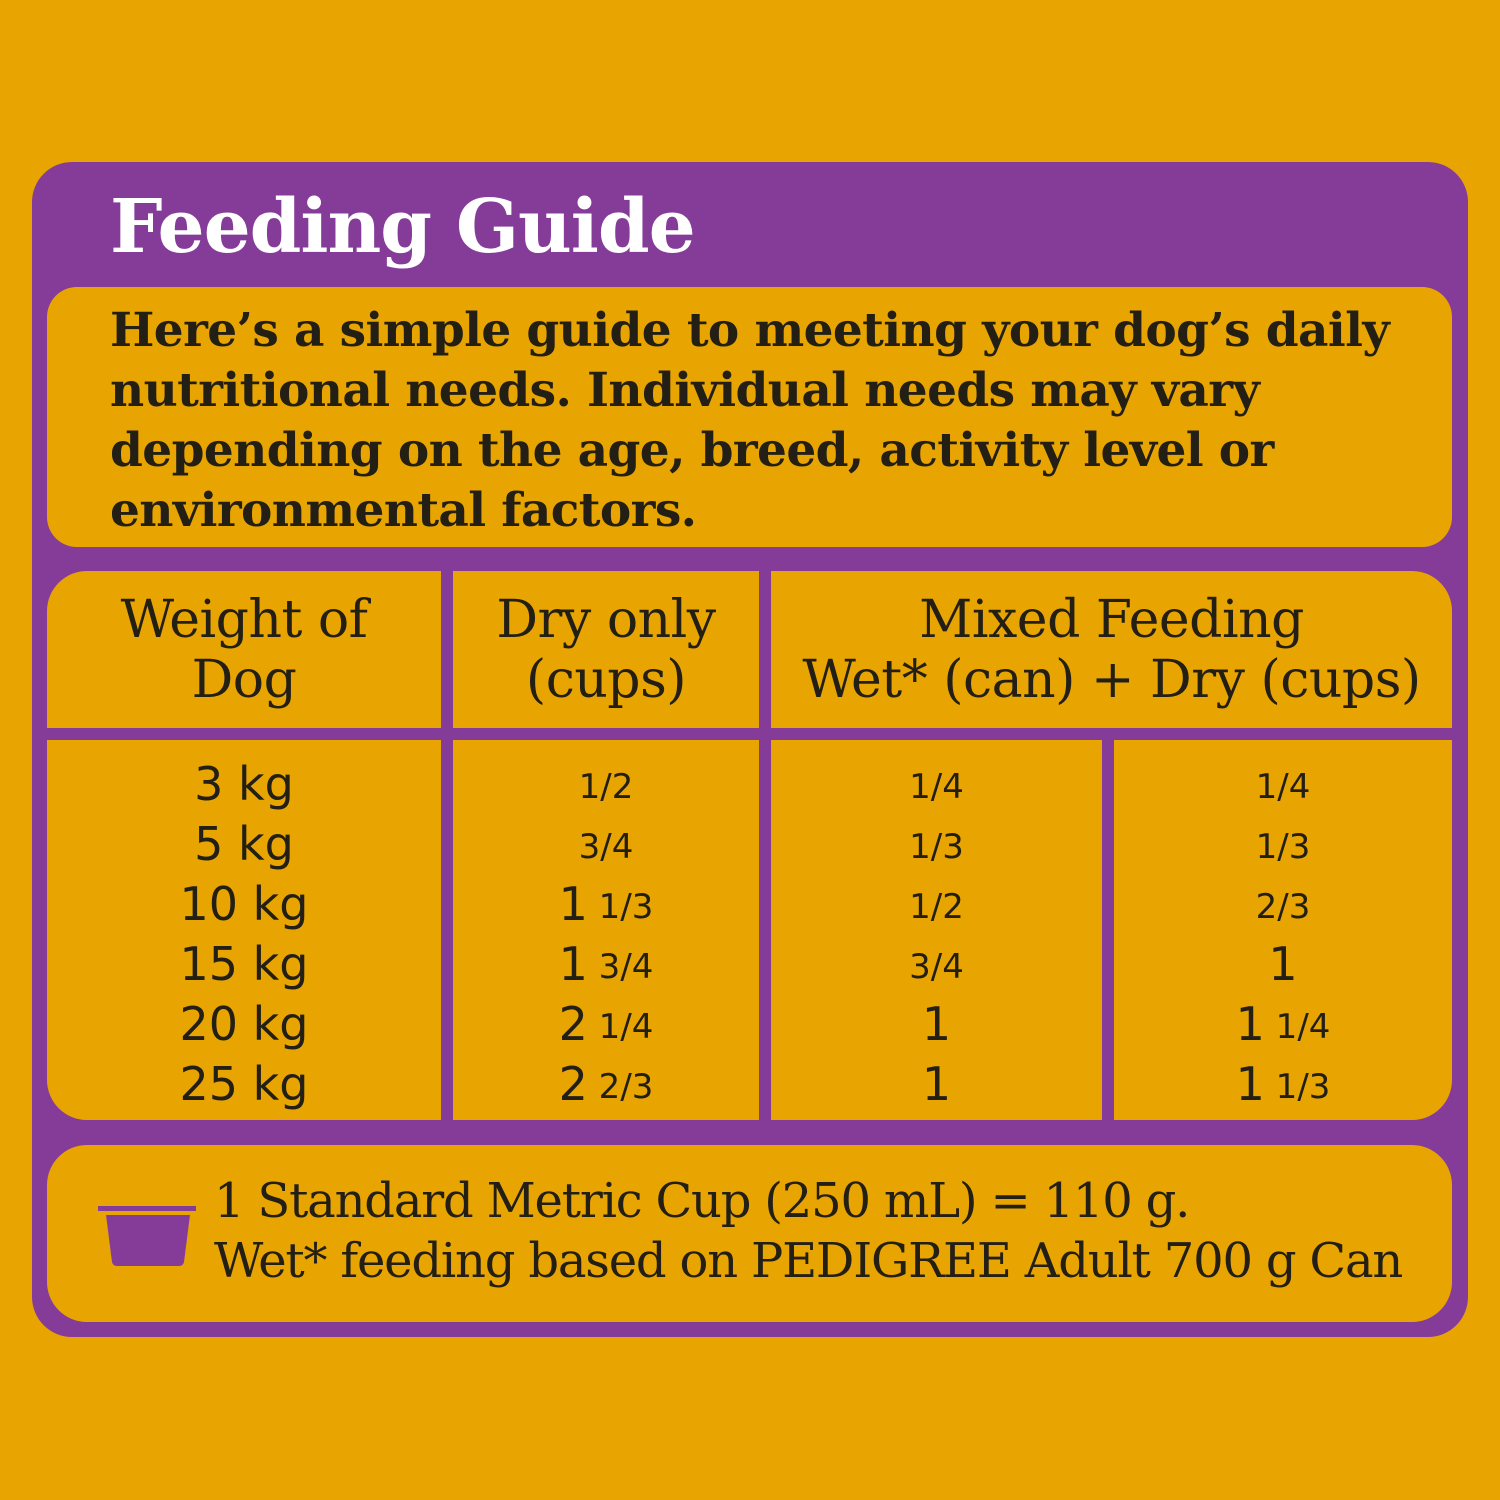  I want to click on table-cell-mixed-dry: 1 1/3, so click(1283, 1084).